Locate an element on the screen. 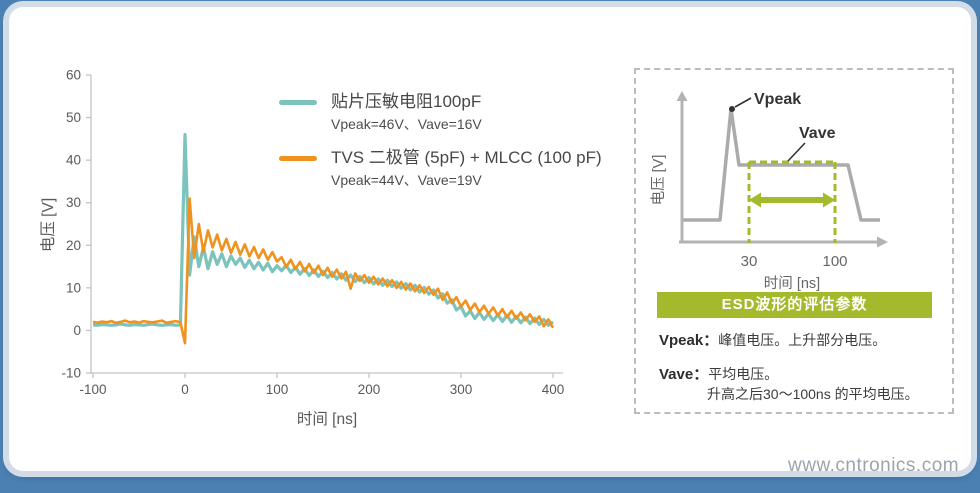 The width and height of the screenshot is (980, 493). y-tick-label: 50 is located at coordinates (73, 117).